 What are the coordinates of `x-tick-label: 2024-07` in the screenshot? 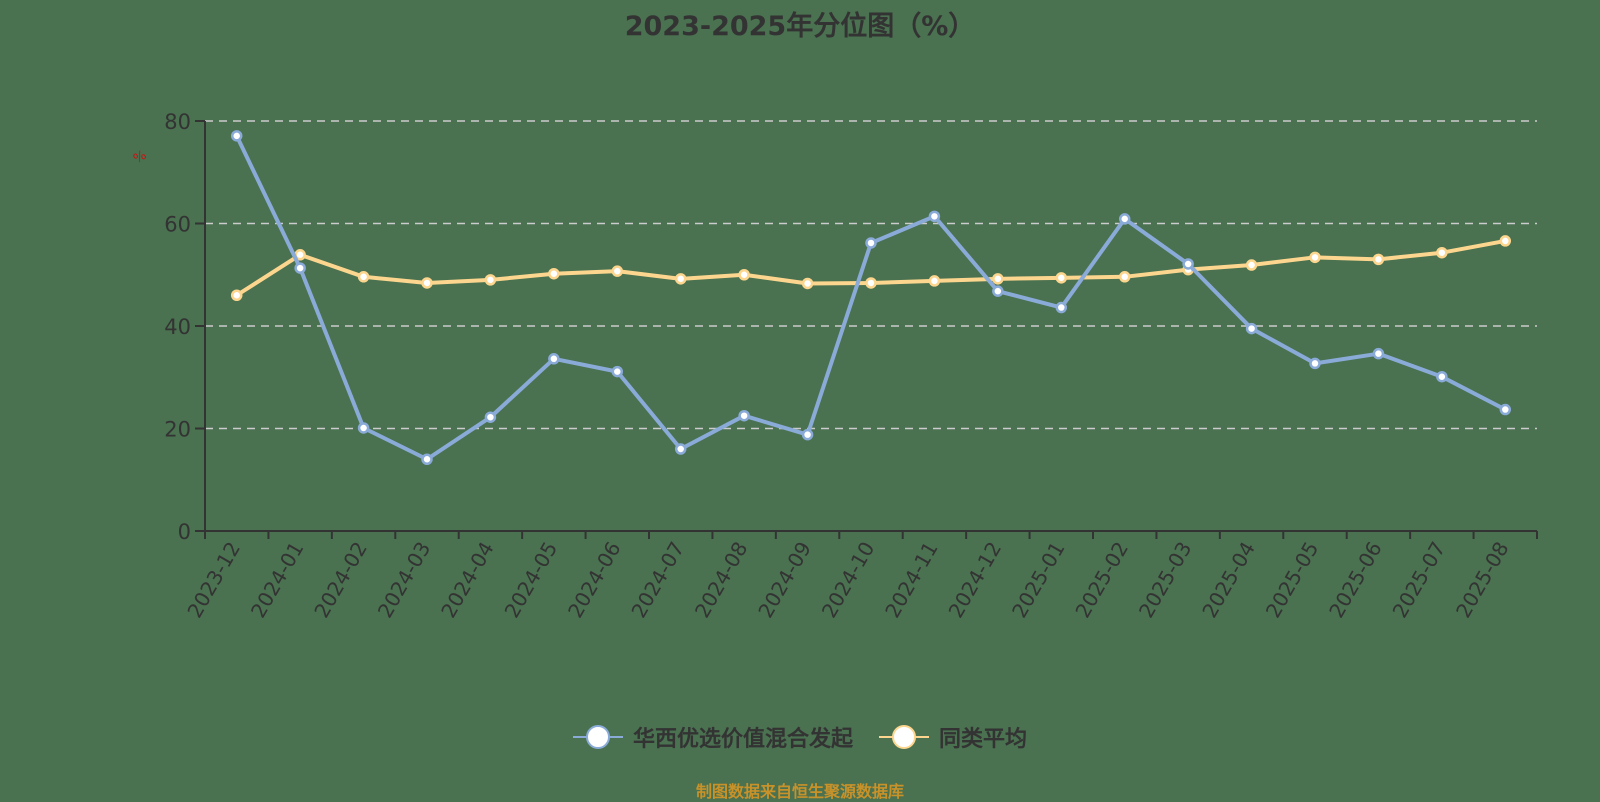 It's located at (657, 580).